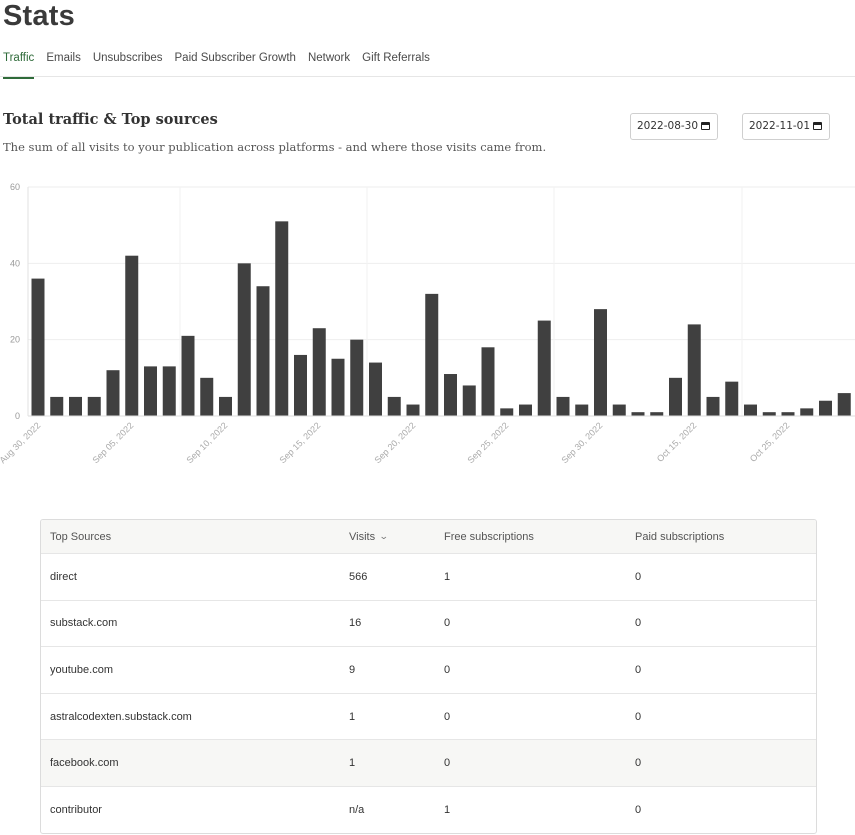  I want to click on y-tick-label: 20, so click(15, 340).